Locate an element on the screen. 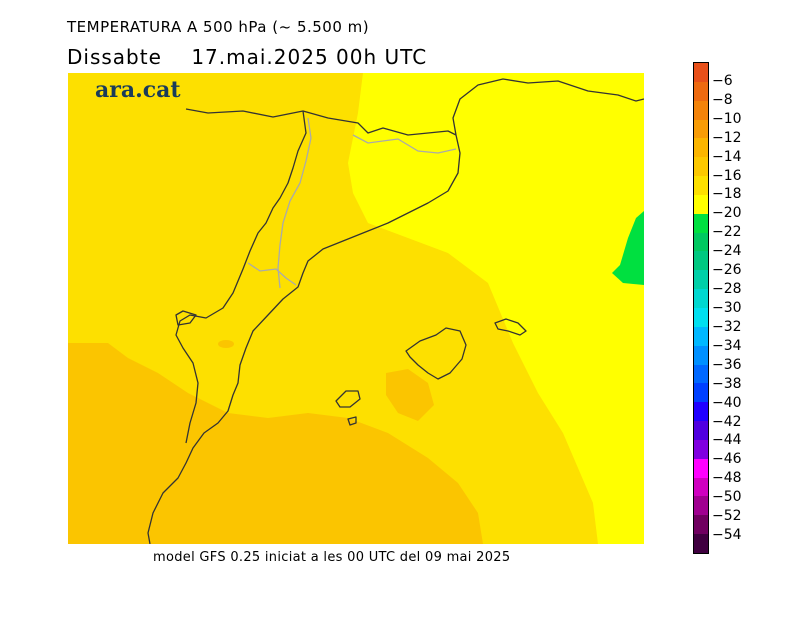 This screenshot has width=800, height=617. chart-title: TEMPERATURA A 500 hPa (~ 5.500 m) is located at coordinates (218, 27).